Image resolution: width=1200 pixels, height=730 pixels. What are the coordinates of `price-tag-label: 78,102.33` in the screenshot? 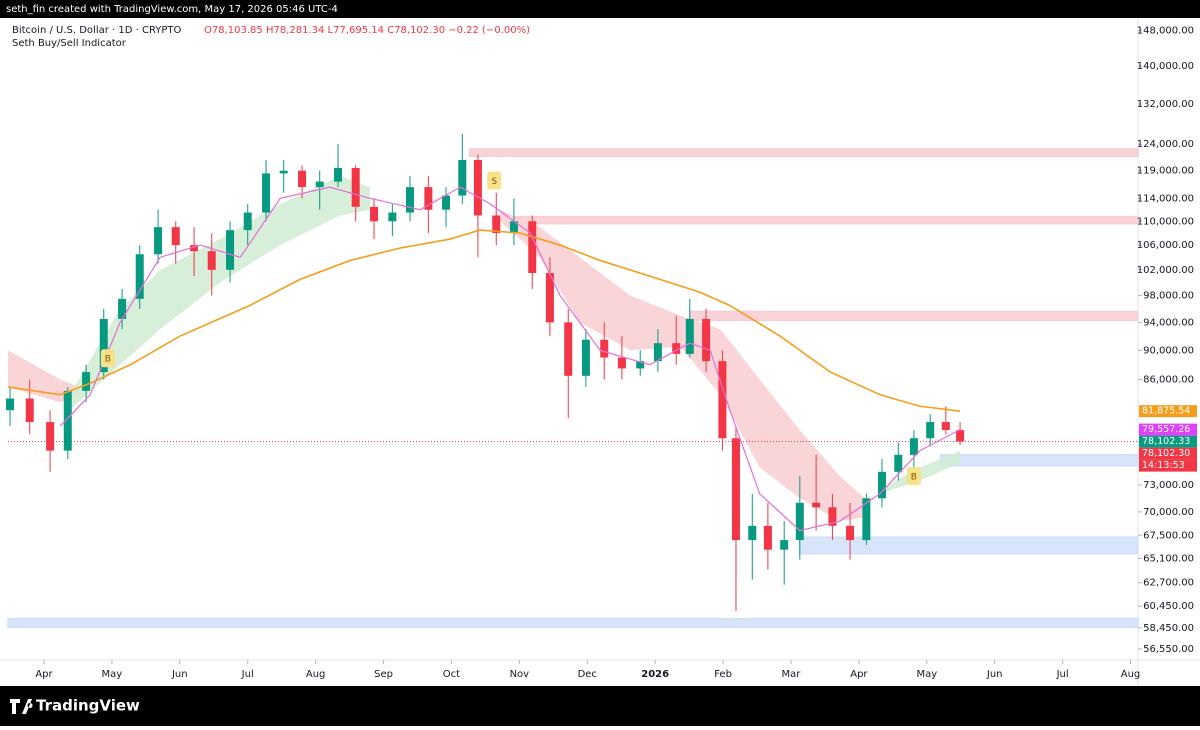 It's located at (1166, 441).